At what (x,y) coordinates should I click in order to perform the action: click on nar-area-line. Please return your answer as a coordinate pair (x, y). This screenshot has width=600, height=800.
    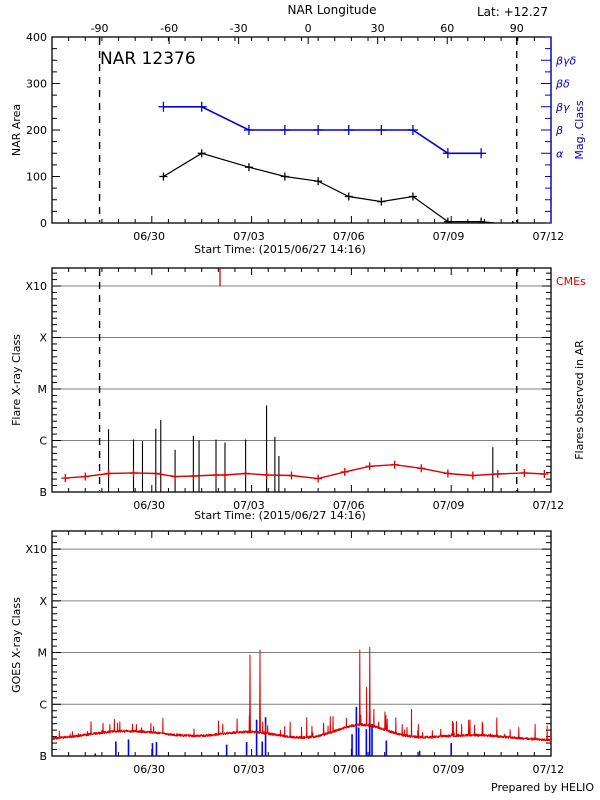
    Looking at the image, I should click on (332, 187).